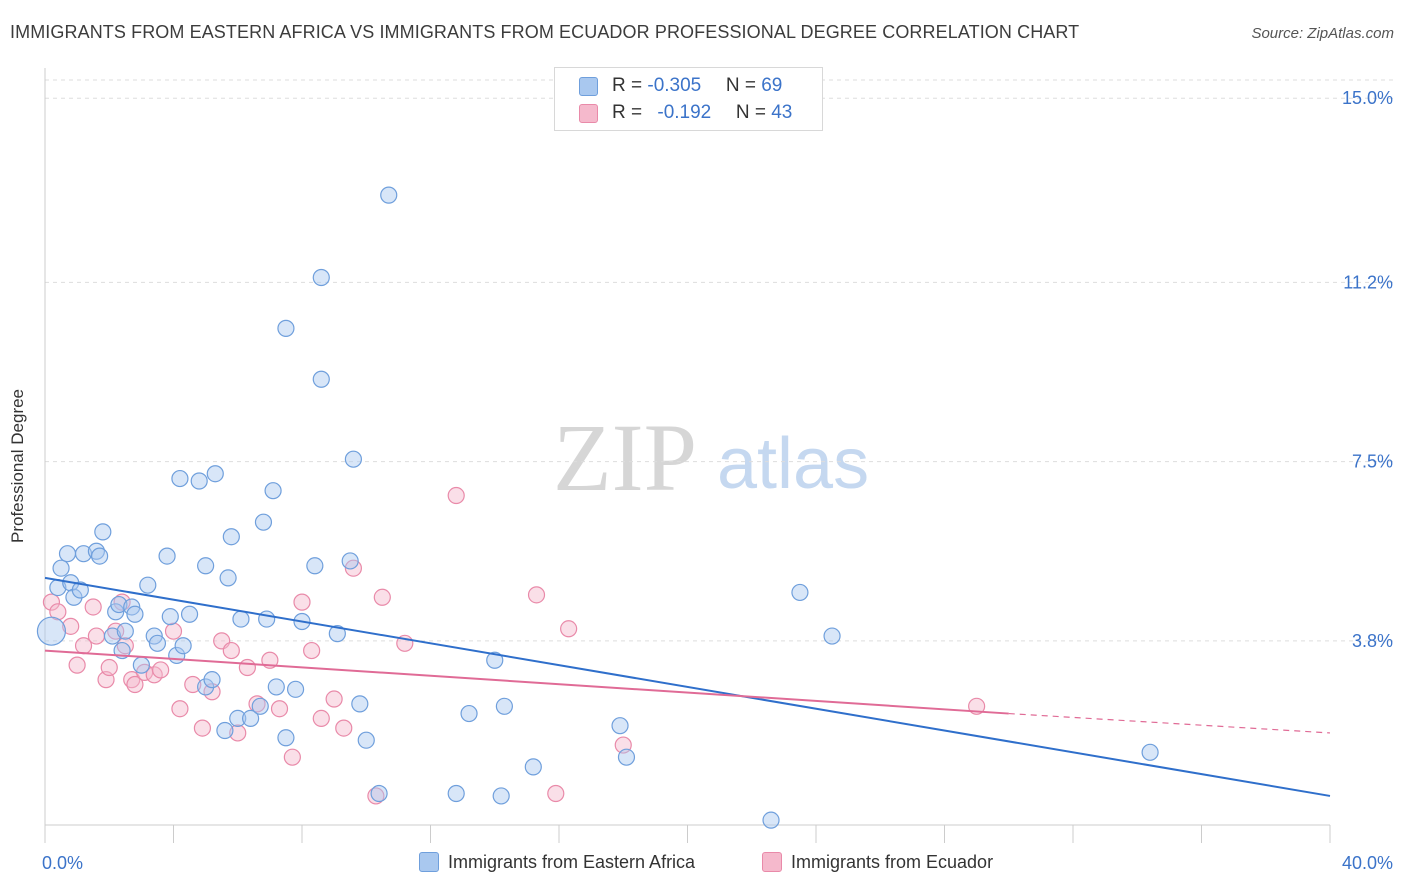  I want to click on legend-r-value: -0.305, so click(674, 85).